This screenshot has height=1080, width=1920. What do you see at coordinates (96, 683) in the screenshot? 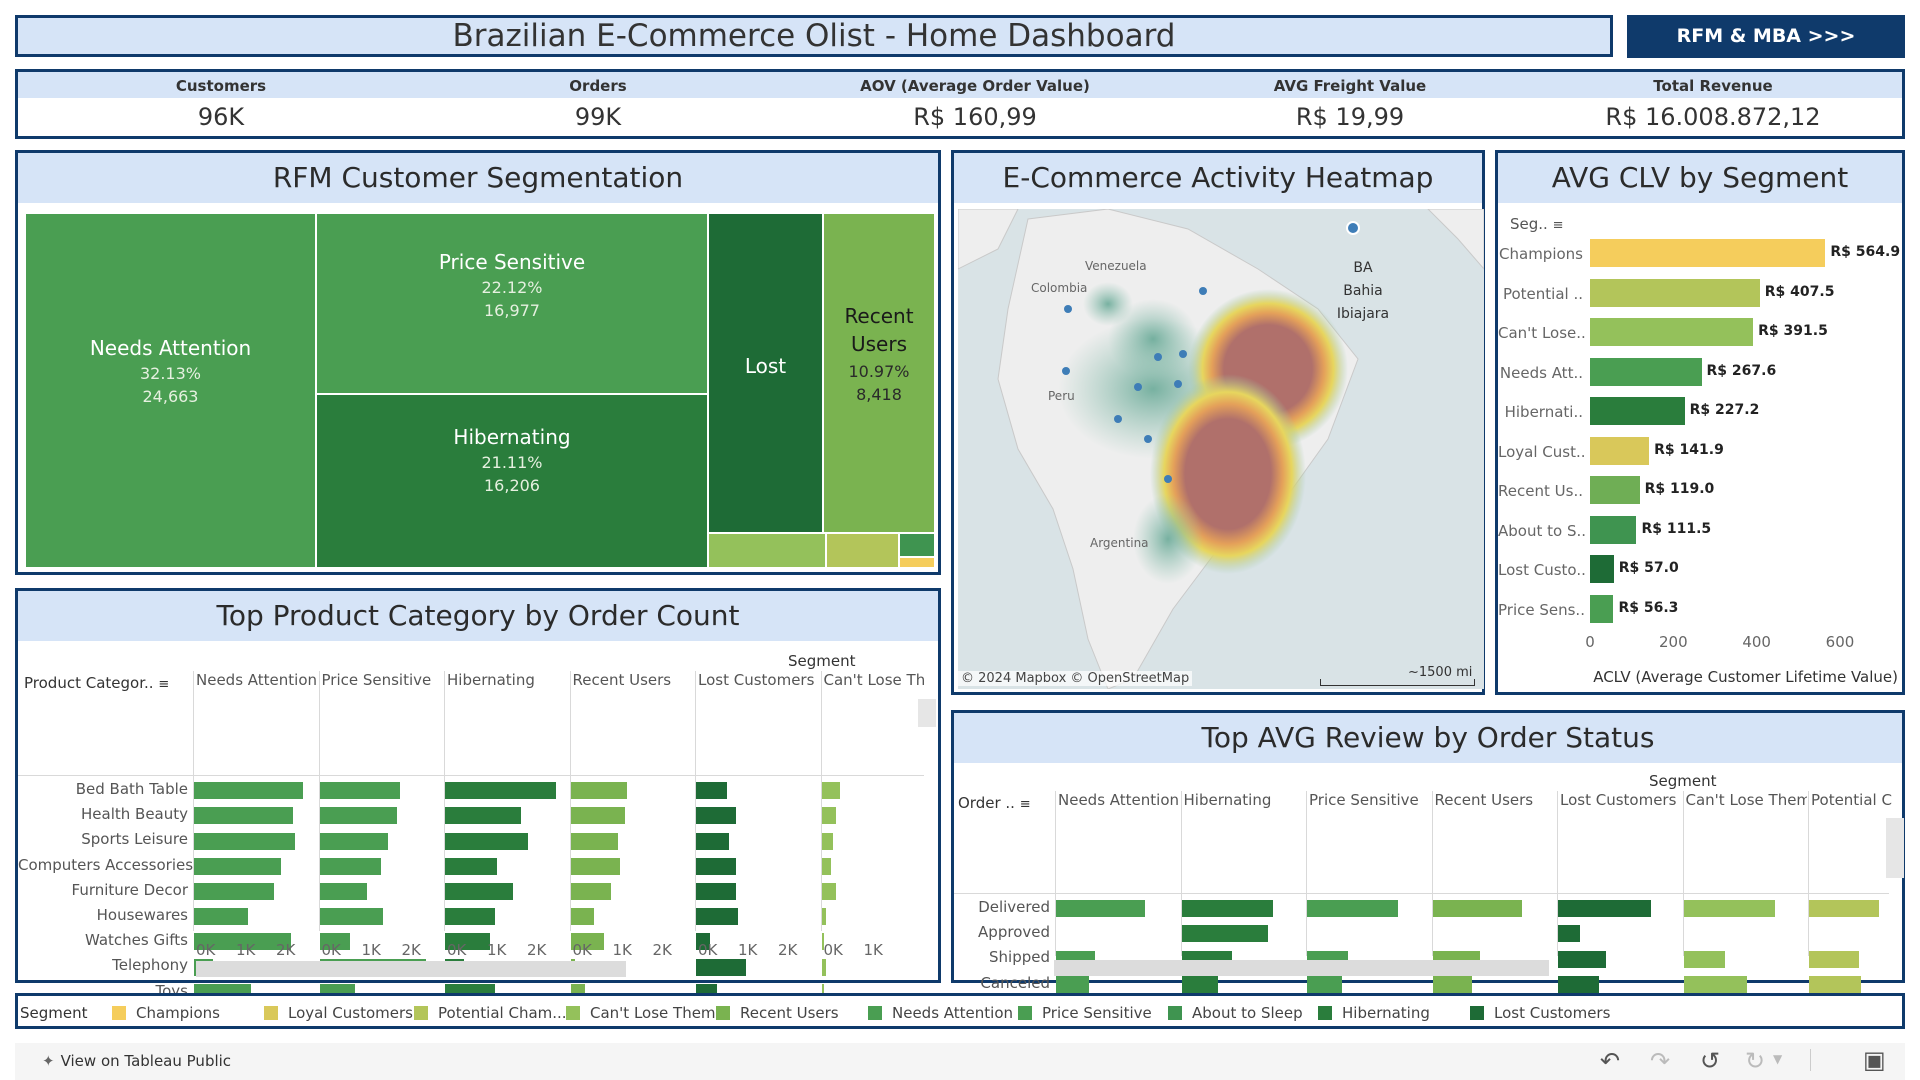
I see `product-row-header: Product Categor.. ≡` at bounding box center [96, 683].